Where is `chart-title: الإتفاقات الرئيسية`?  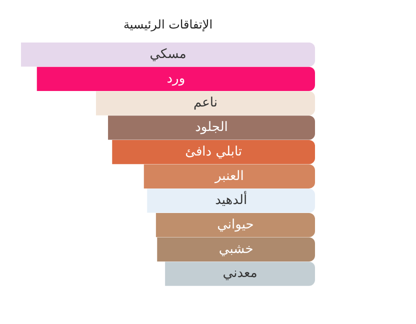 chart-title: الإتفاقات الرئيسية is located at coordinates (168, 24).